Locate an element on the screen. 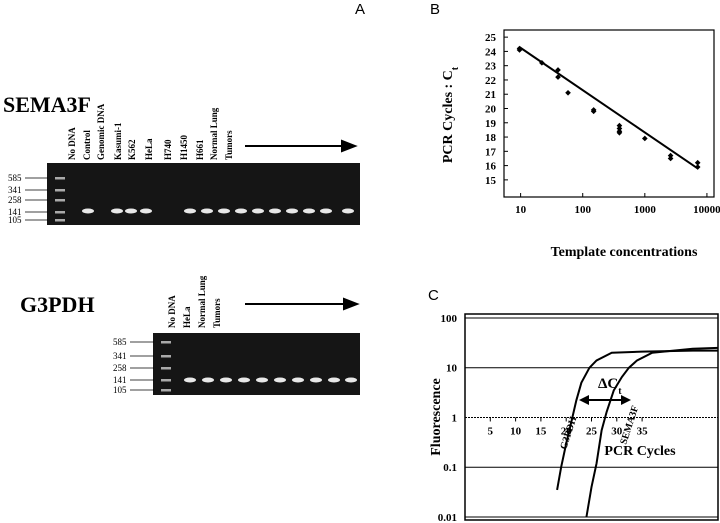 The width and height of the screenshot is (720, 523). arrow is located at coordinates (302, 225).